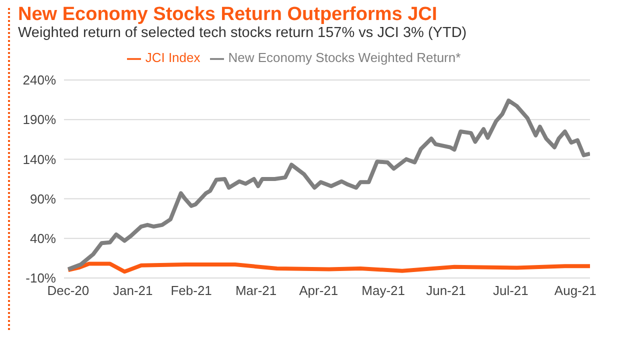 The height and width of the screenshot is (347, 620). I want to click on x-tick-label: Jan-21, so click(133, 290).